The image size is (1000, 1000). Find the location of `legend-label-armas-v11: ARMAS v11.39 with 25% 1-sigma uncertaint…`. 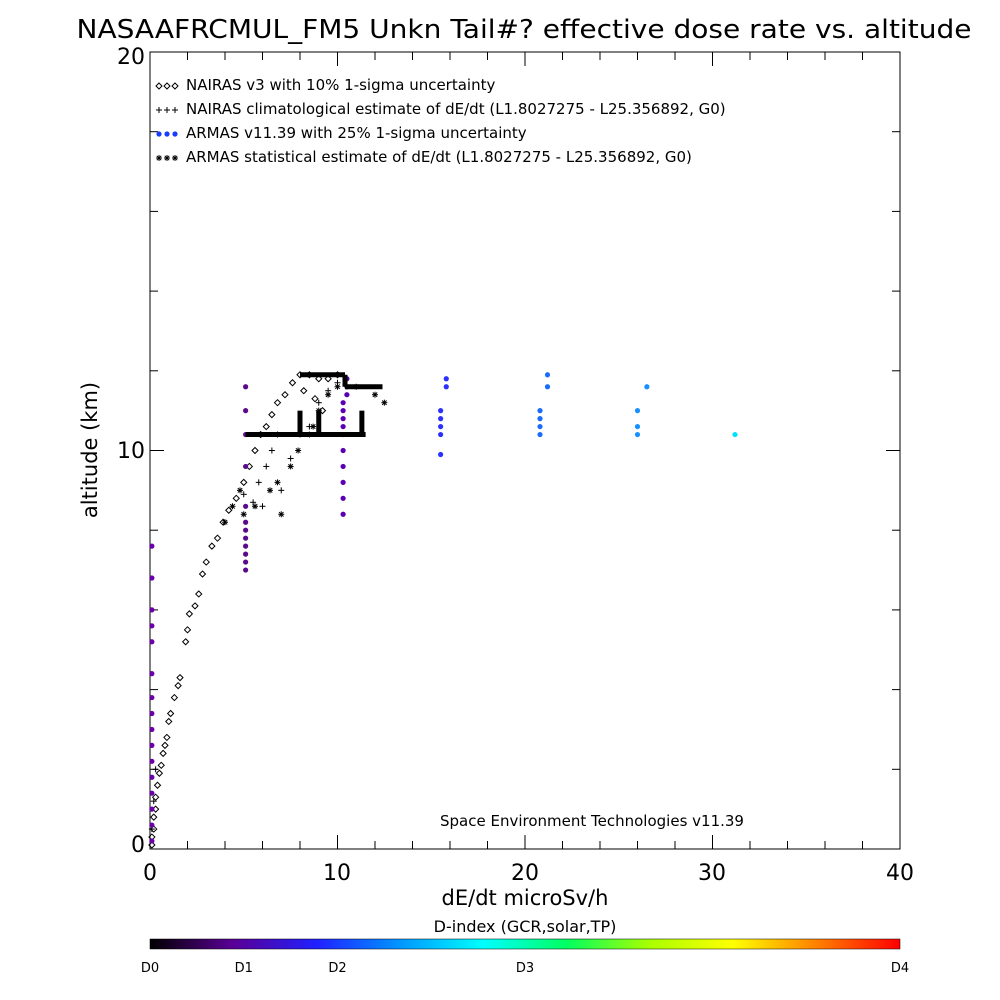

legend-label-armas-v11: ARMAS v11.39 with 25% 1-sigma uncertaint… is located at coordinates (356, 133).